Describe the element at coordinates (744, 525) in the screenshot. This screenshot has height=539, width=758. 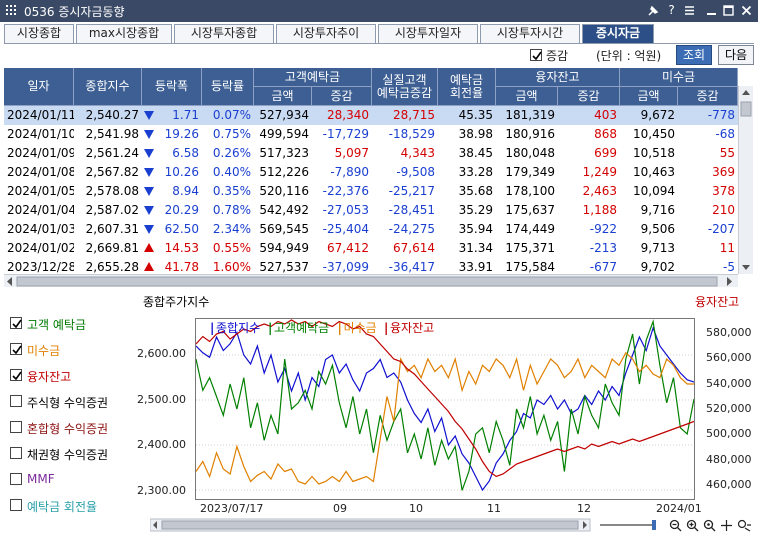
I see `chart-settings-icon` at that location.